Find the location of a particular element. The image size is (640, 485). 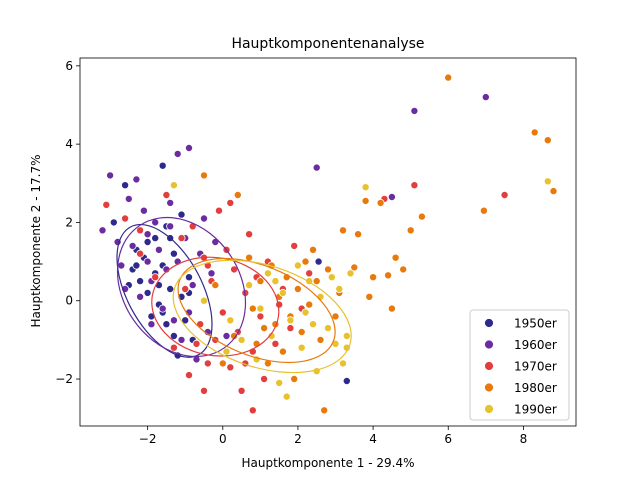

legend-label-1960er: 1960er is located at coordinates (535, 345).